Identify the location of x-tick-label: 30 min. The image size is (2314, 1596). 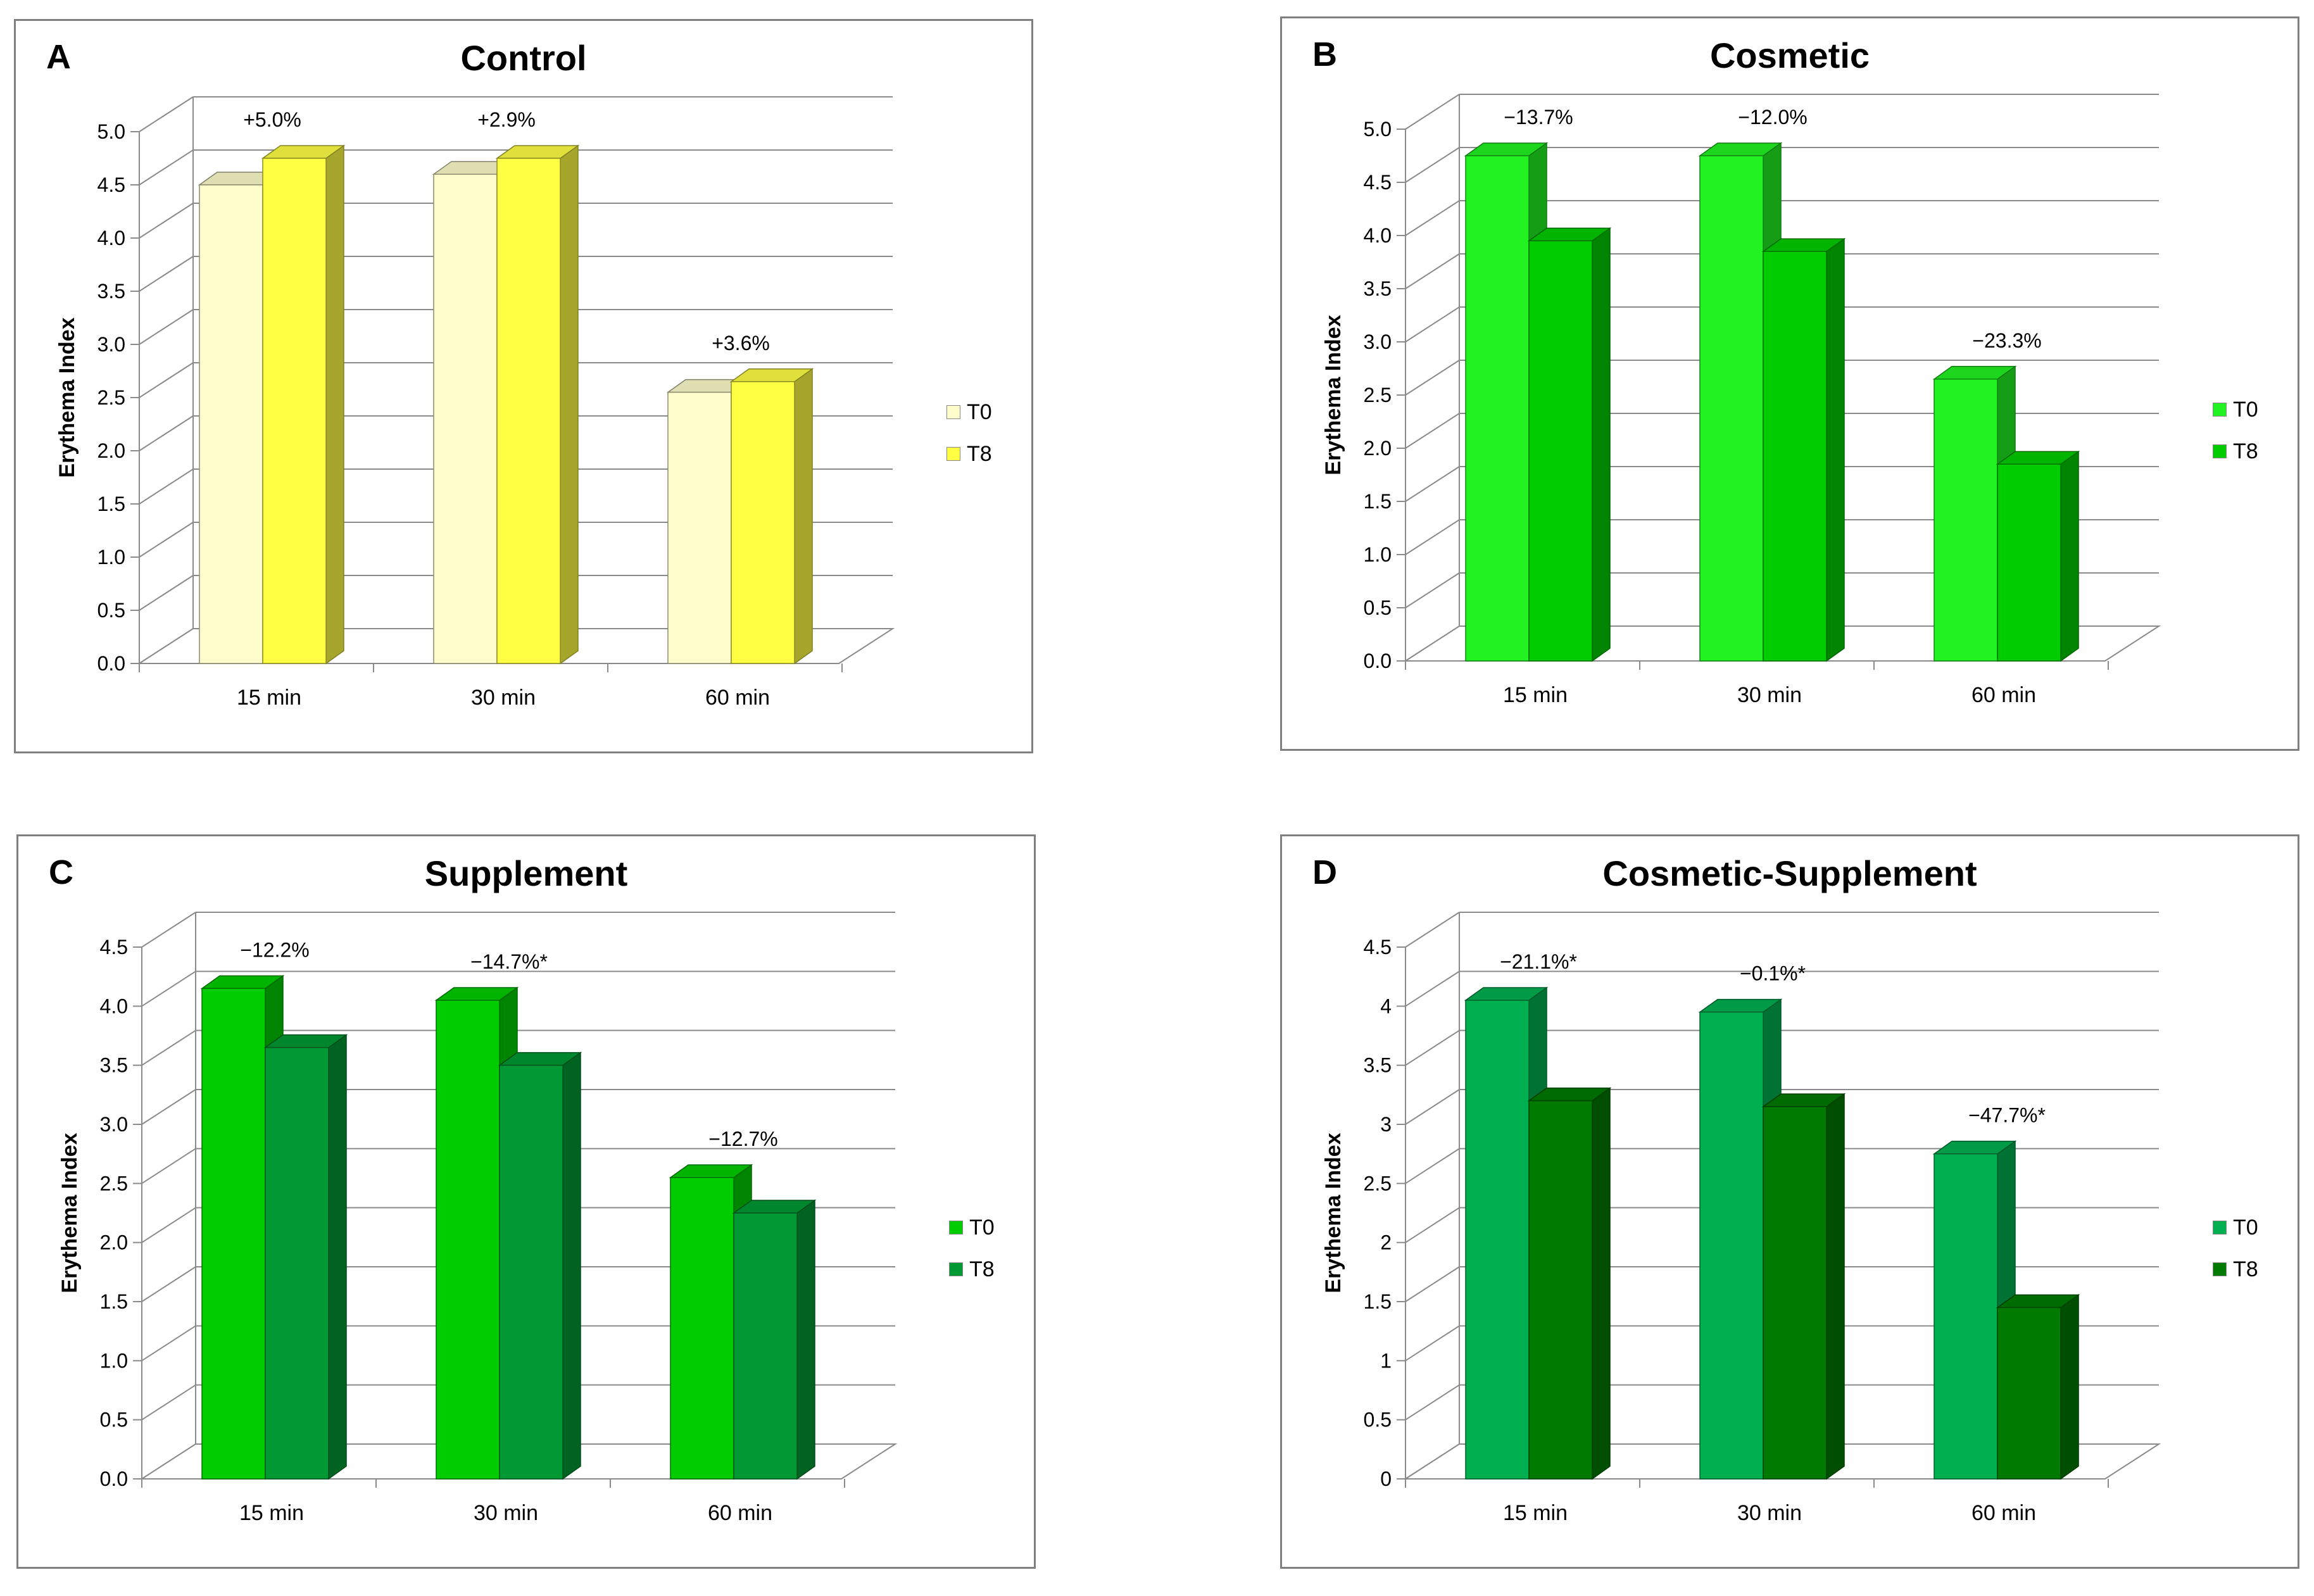
(1769, 1513).